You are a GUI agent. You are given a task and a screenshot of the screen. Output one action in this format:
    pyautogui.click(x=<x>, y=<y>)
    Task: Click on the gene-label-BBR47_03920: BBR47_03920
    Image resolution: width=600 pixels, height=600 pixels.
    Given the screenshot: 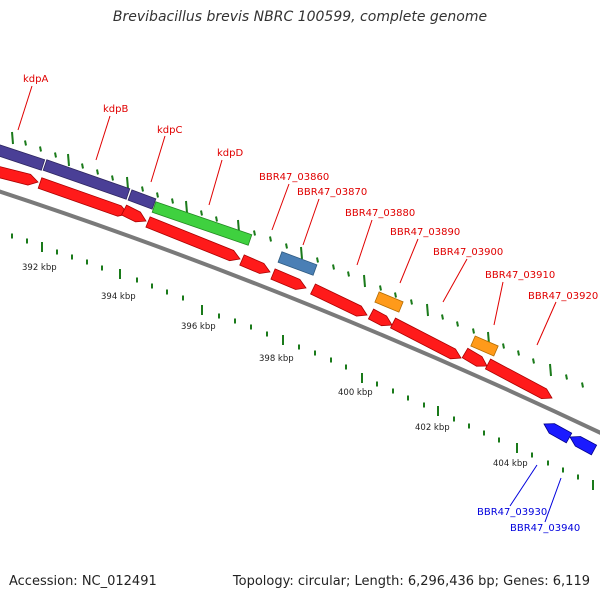 What is the action you would take?
    pyautogui.click(x=563, y=296)
    